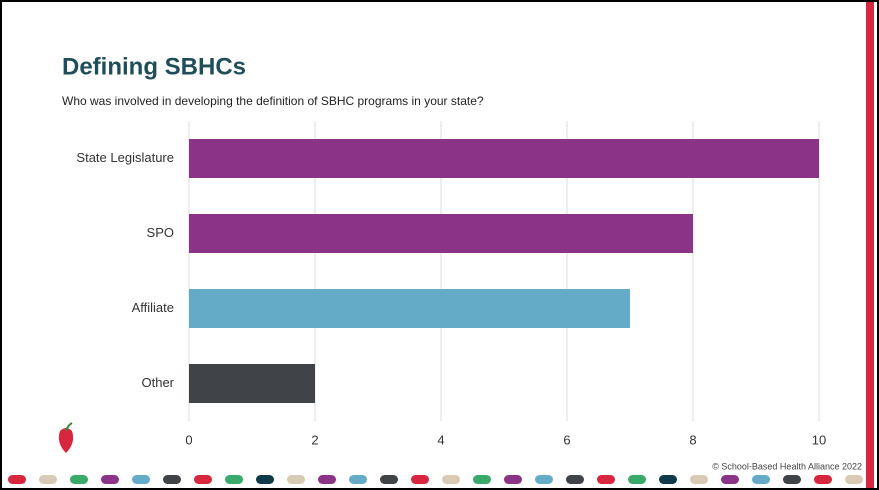 The height and width of the screenshot is (490, 879). I want to click on decor-dots, so click(435, 479).